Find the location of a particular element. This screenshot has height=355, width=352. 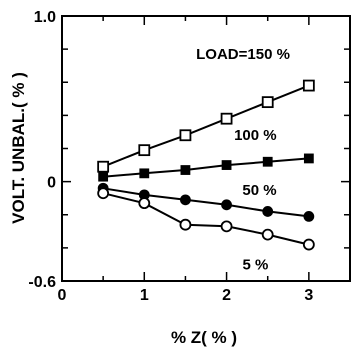

series-label: 5 % is located at coordinates (255, 264).